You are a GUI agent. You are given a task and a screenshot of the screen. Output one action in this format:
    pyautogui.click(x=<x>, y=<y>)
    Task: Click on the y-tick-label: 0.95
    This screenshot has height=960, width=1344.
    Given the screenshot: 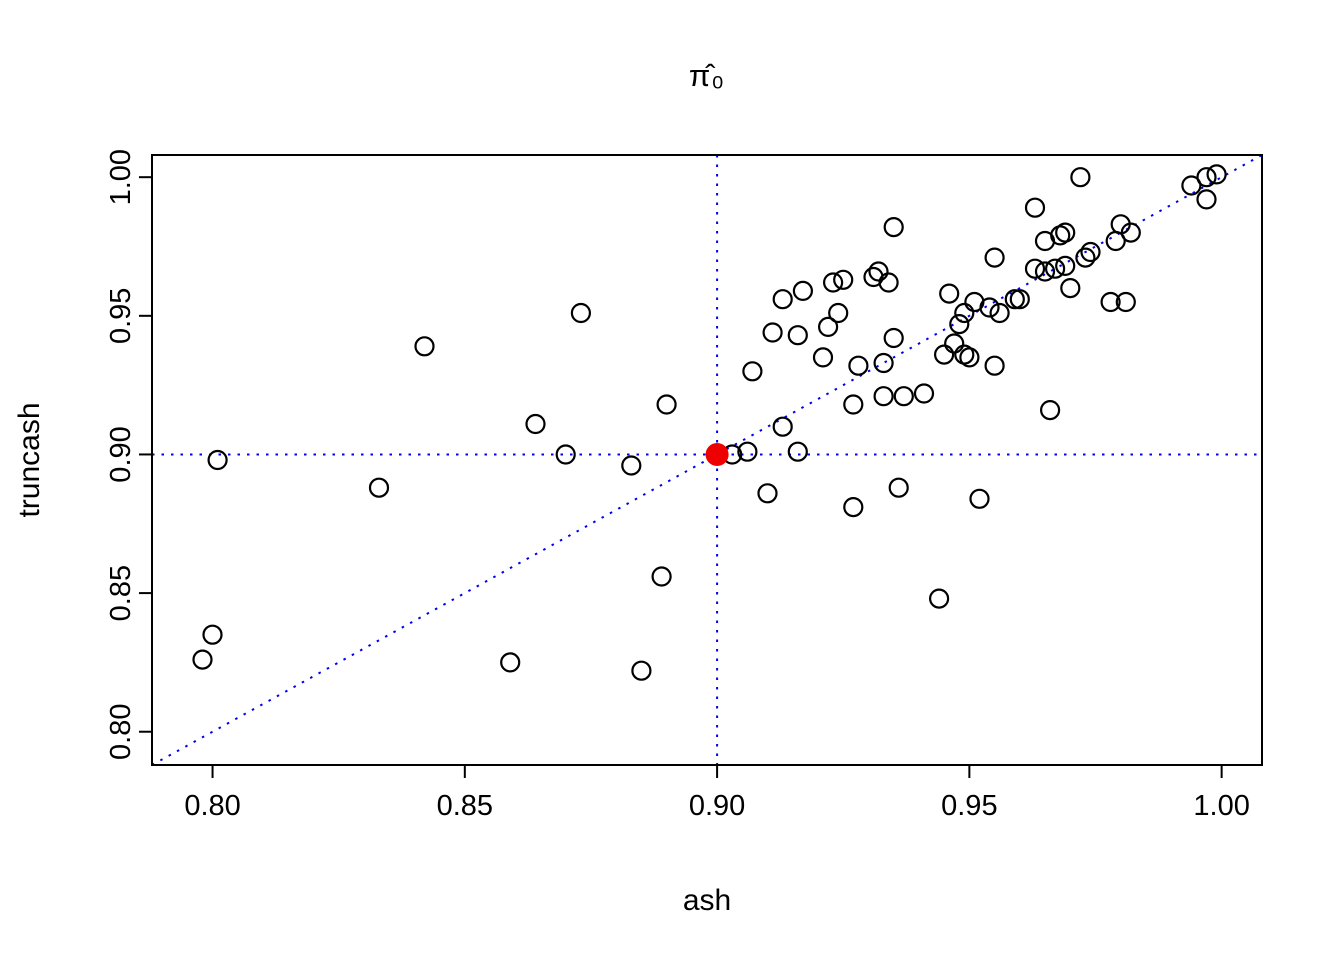 What is the action you would take?
    pyautogui.click(x=121, y=316)
    